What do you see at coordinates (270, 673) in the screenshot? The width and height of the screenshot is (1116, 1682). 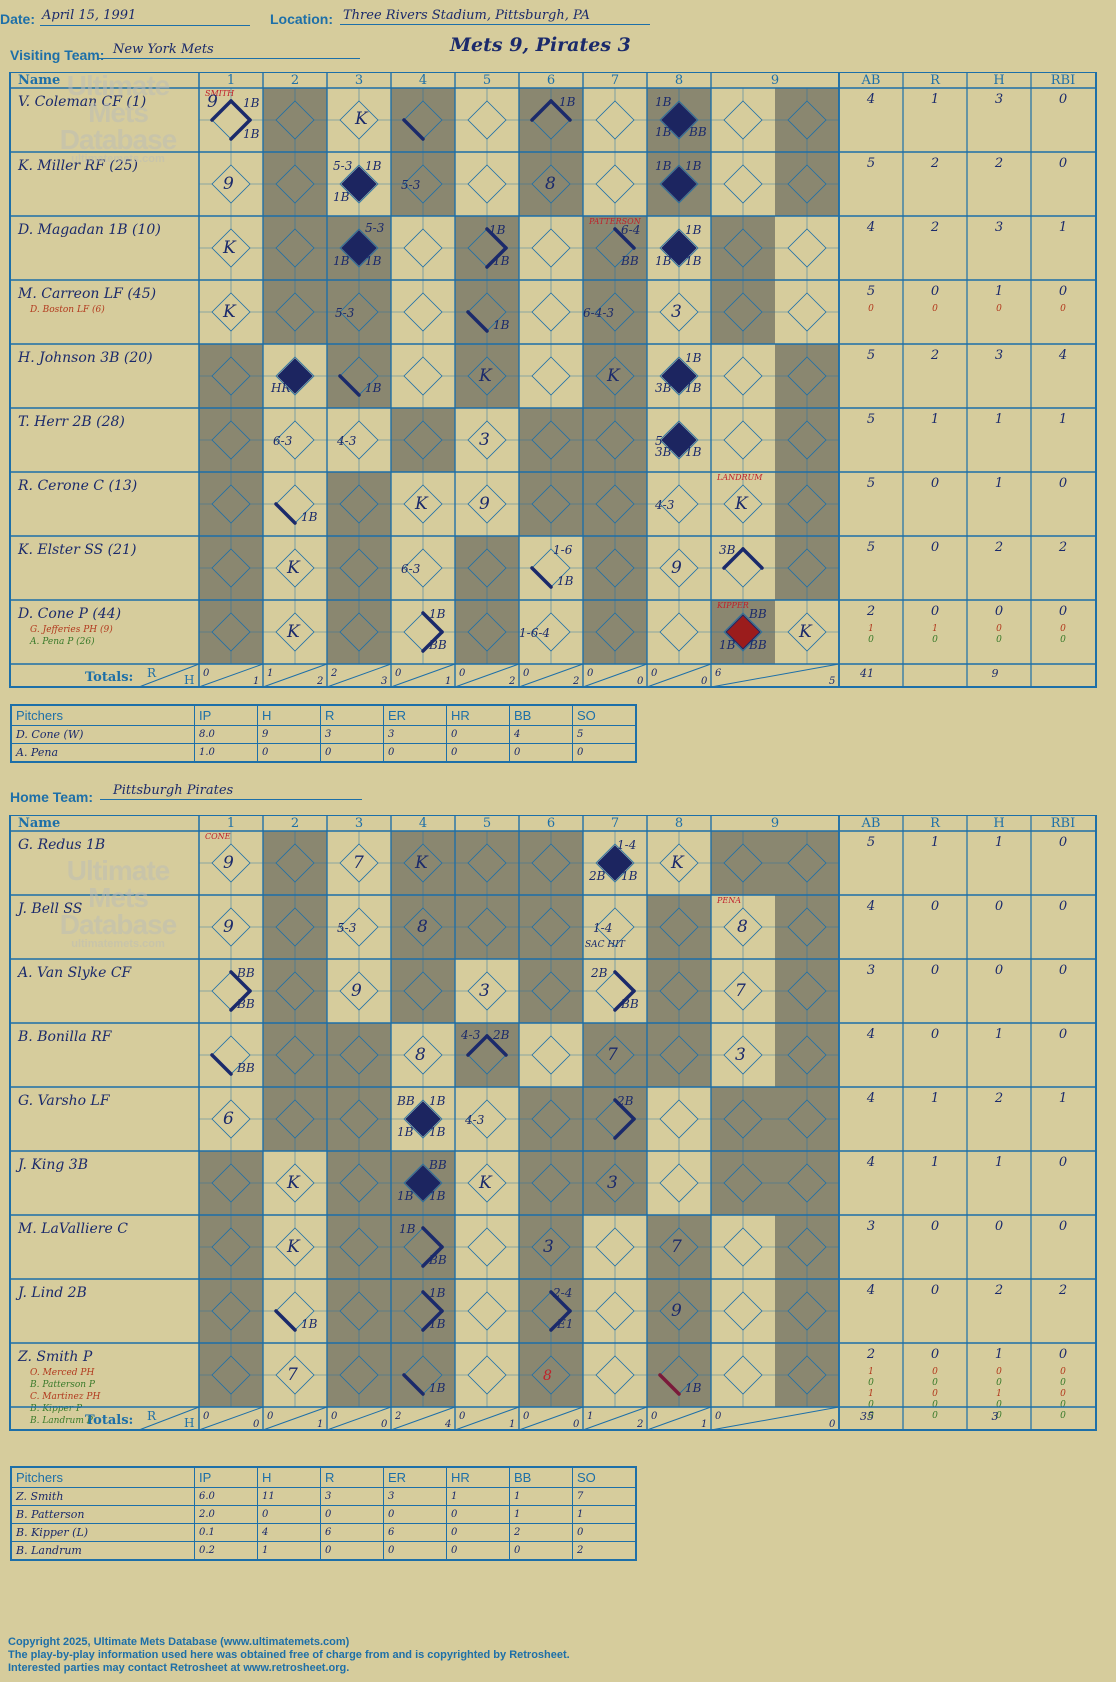 I see `inning-runs: 1` at bounding box center [270, 673].